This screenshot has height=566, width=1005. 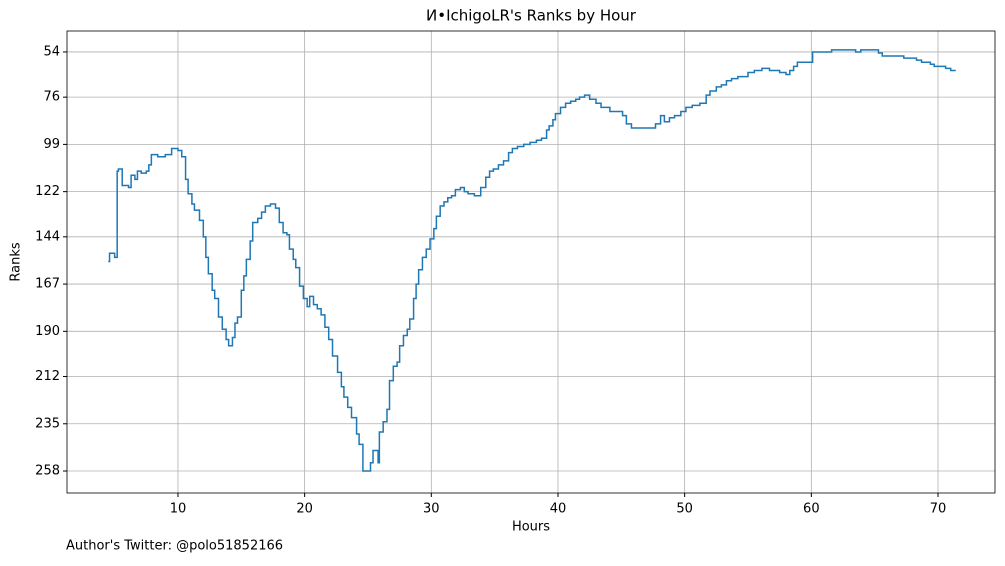 What do you see at coordinates (431, 509) in the screenshot?
I see `x-tick-label: 30` at bounding box center [431, 509].